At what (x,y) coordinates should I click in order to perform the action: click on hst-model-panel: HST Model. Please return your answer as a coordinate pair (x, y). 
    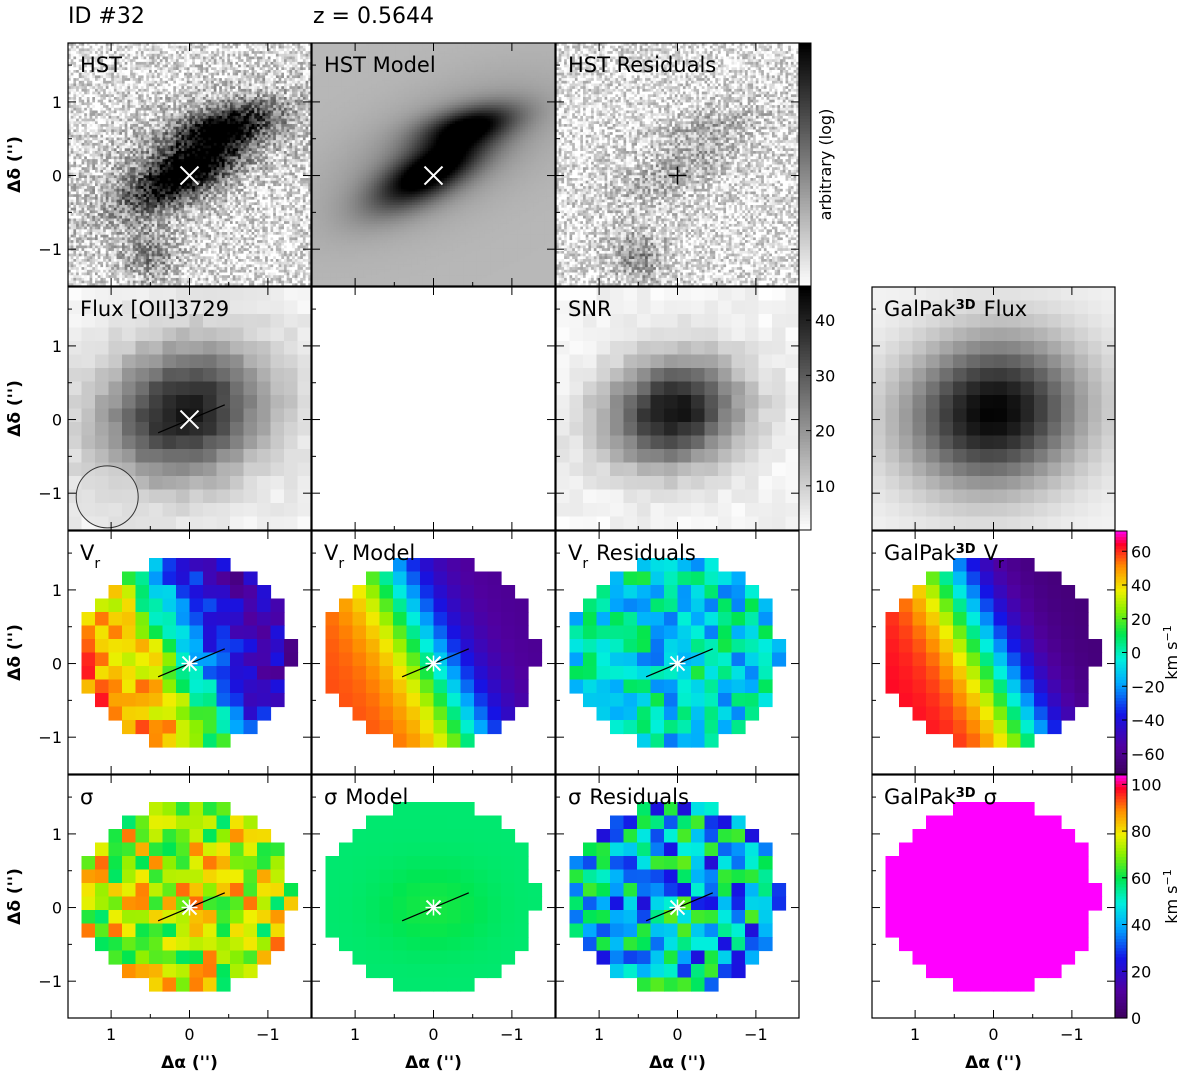
    Looking at the image, I should click on (433, 164).